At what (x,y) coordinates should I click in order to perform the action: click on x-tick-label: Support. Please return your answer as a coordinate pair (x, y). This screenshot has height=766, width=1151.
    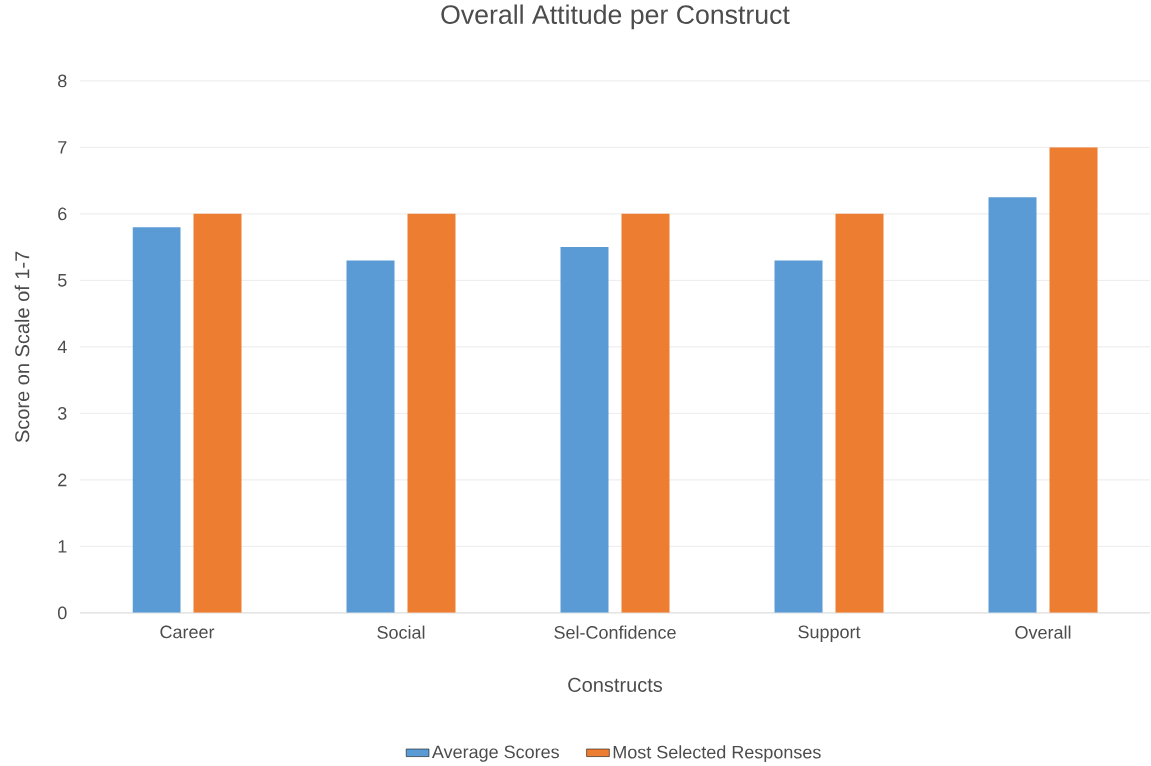
    Looking at the image, I should click on (829, 633).